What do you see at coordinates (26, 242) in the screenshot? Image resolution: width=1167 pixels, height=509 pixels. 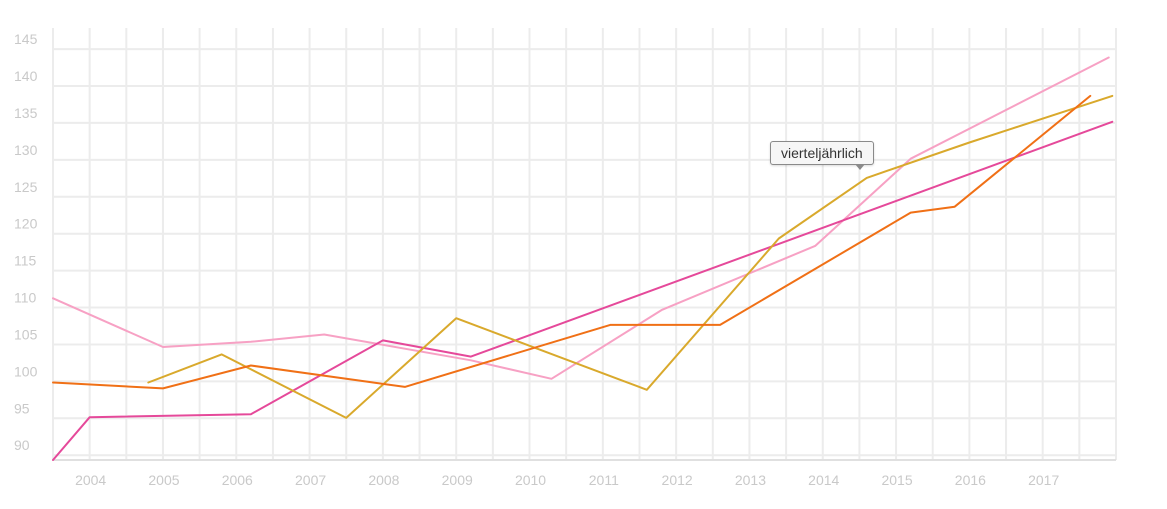 I see `y-axis: 90 95 100 105 110 115 120 125 130 135 140 145` at bounding box center [26, 242].